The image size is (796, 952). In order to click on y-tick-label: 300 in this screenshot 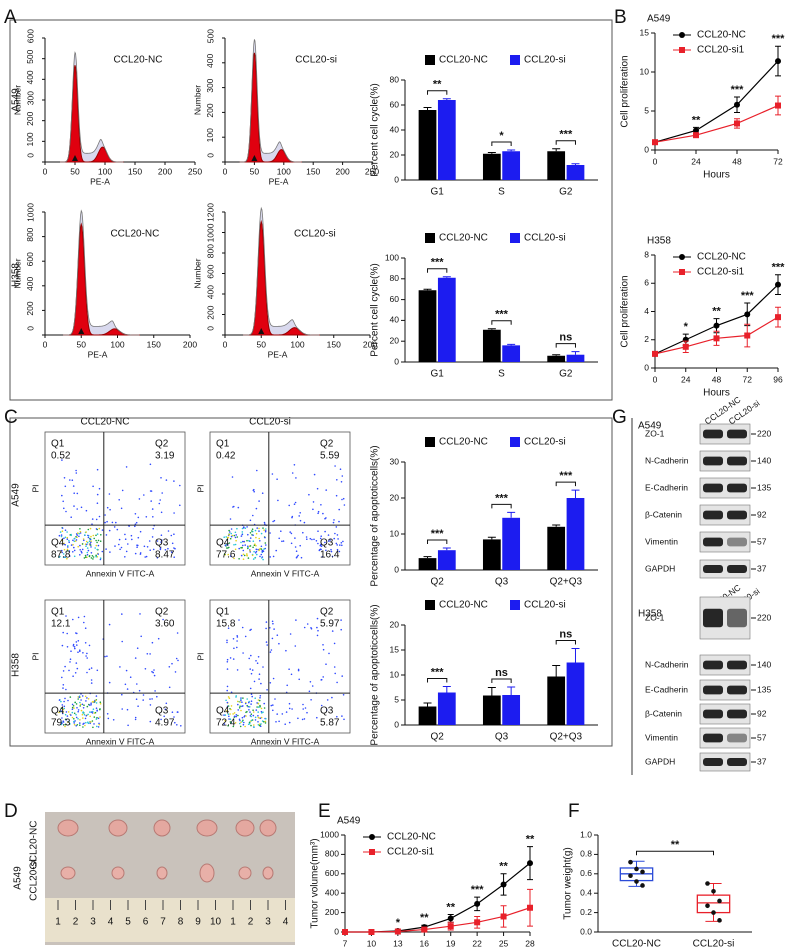, I will do `click(30, 98)`.